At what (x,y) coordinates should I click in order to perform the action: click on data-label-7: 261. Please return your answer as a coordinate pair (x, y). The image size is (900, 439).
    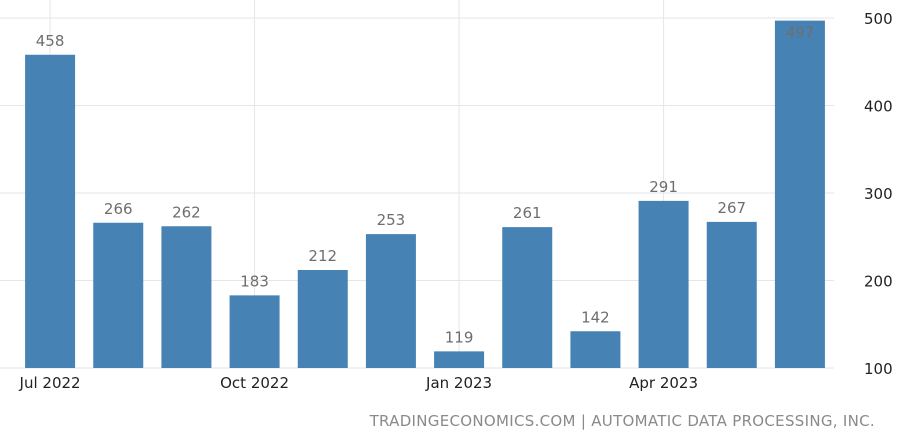
    Looking at the image, I should click on (527, 213).